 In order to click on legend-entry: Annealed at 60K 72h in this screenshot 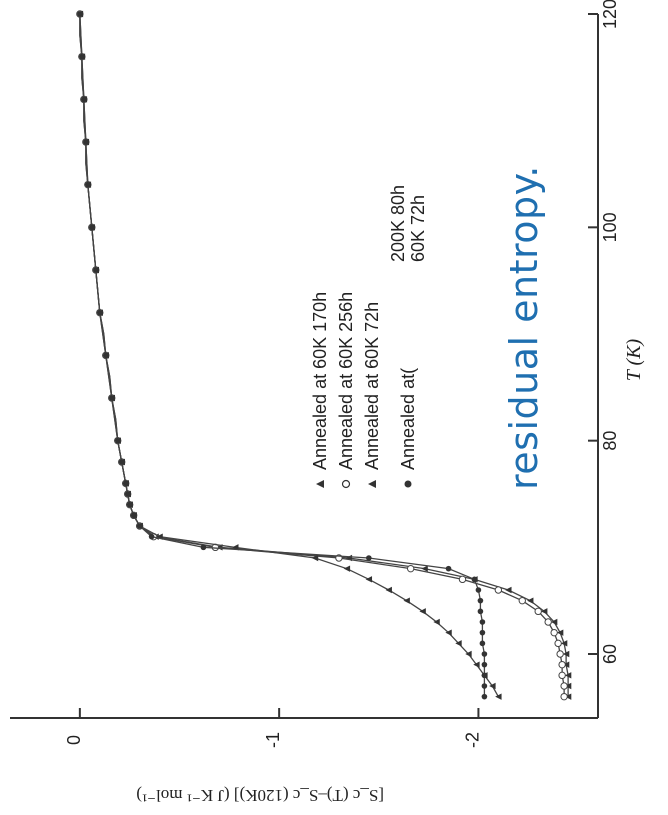, I will do `click(372, 386)`.